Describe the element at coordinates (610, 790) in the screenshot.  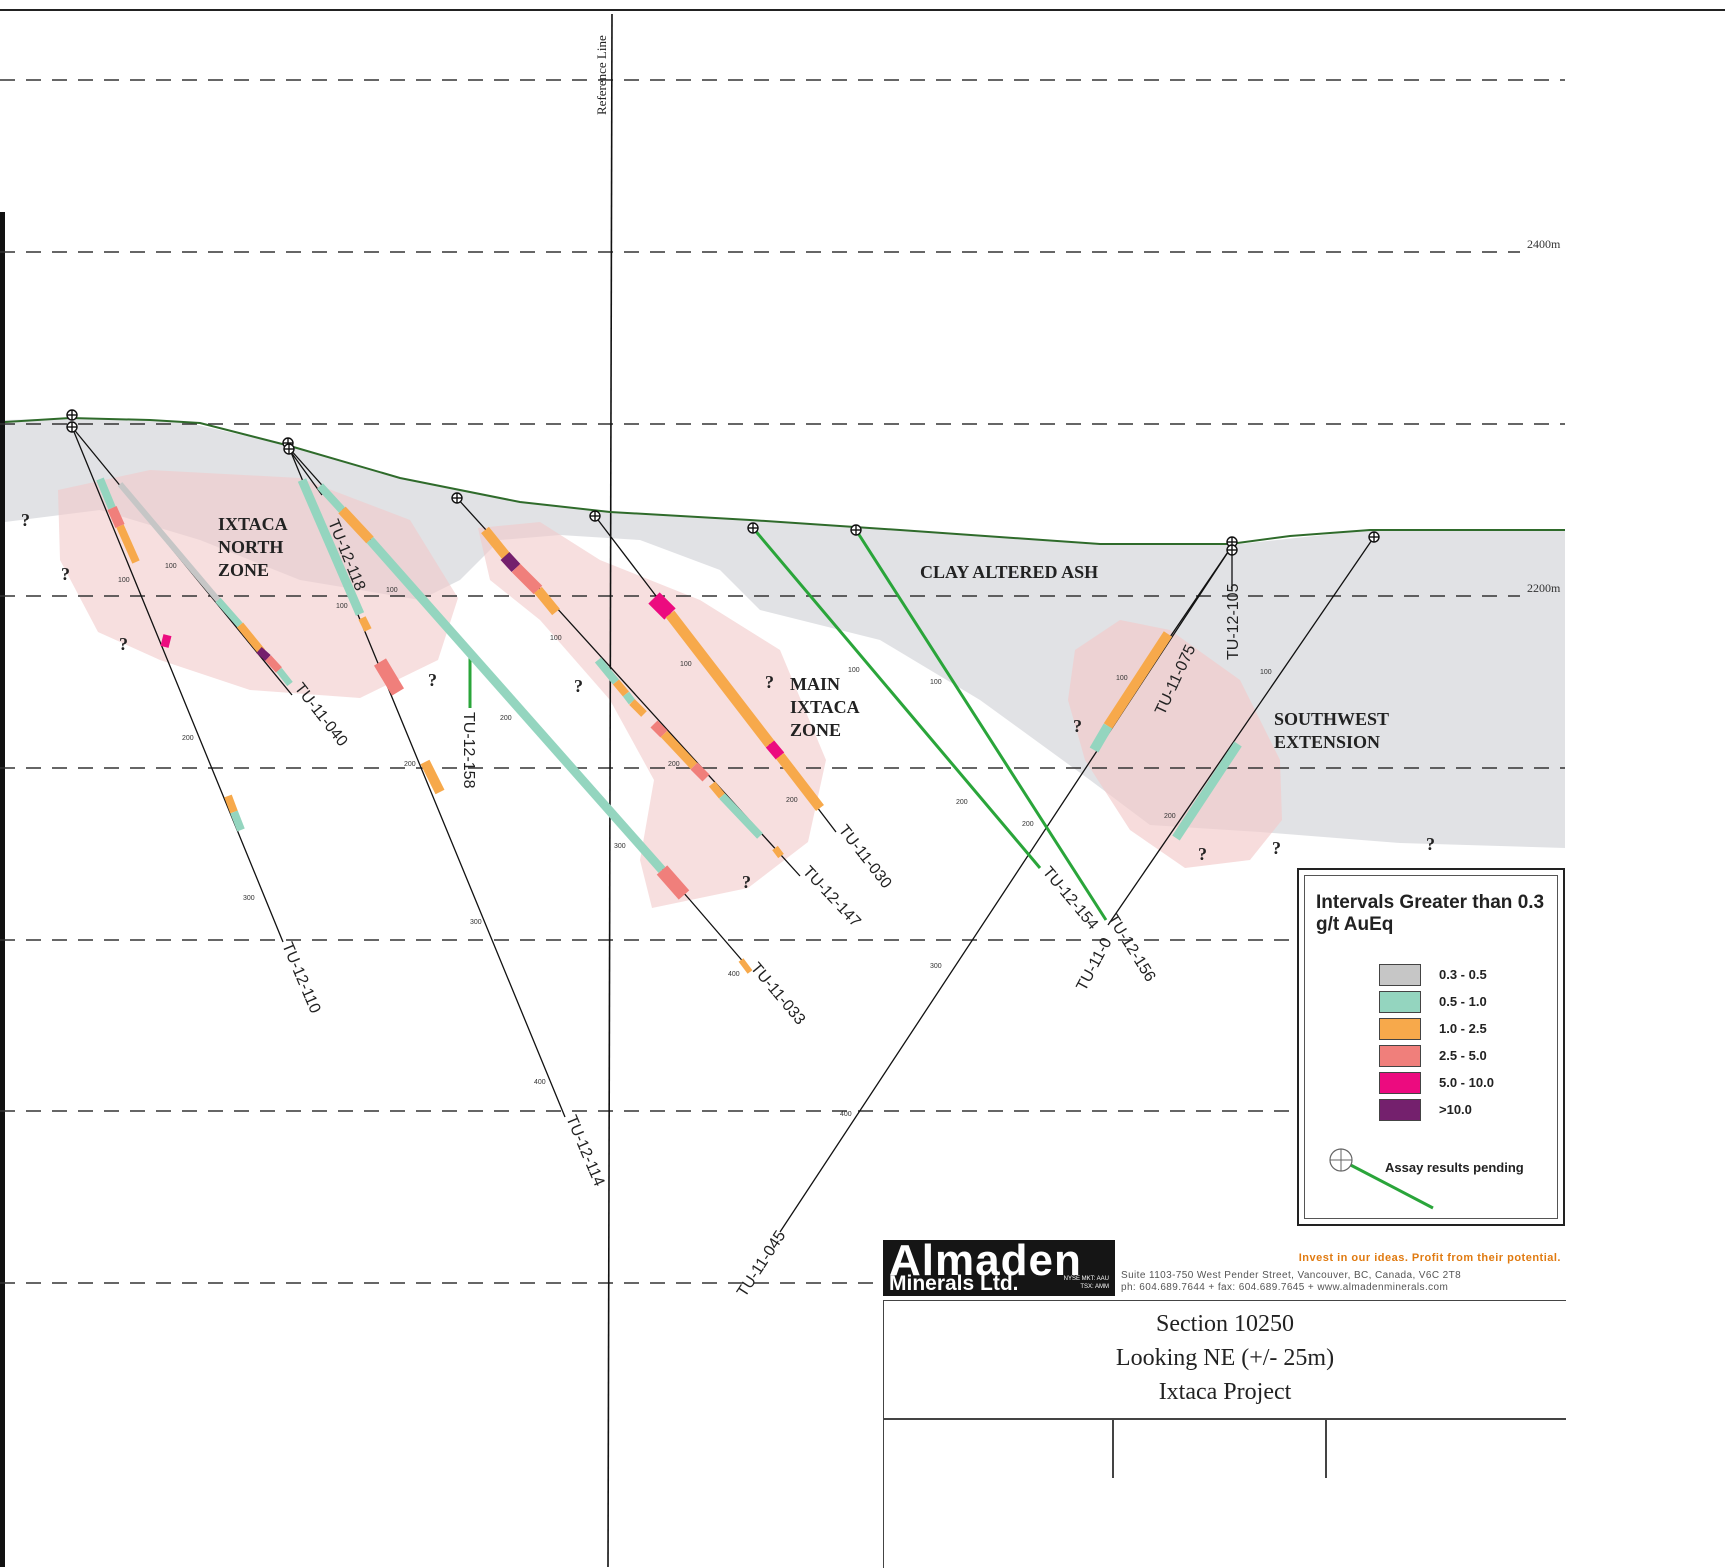
I see `reference-line` at that location.